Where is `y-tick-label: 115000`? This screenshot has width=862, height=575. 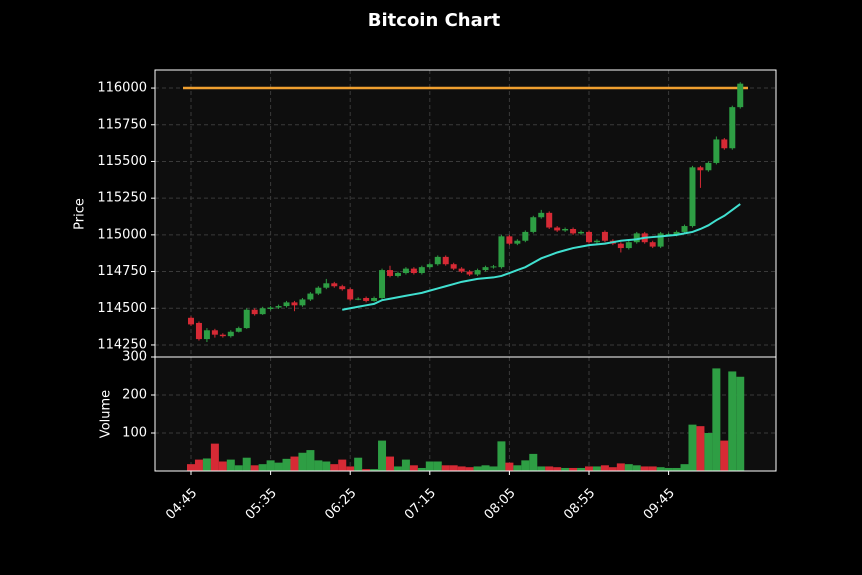
y-tick-label: 115000 is located at coordinates (122, 234).